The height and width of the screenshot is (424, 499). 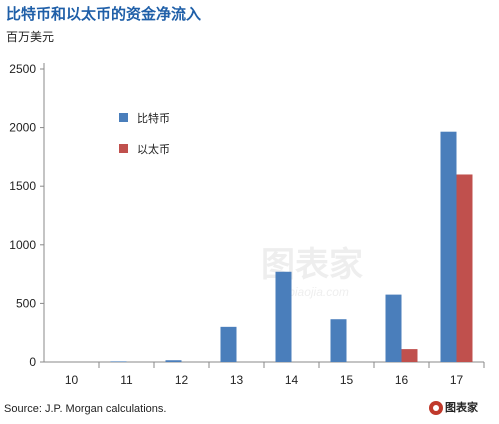 What do you see at coordinates (402, 380) in the screenshot?
I see `x-tick-label: 16` at bounding box center [402, 380].